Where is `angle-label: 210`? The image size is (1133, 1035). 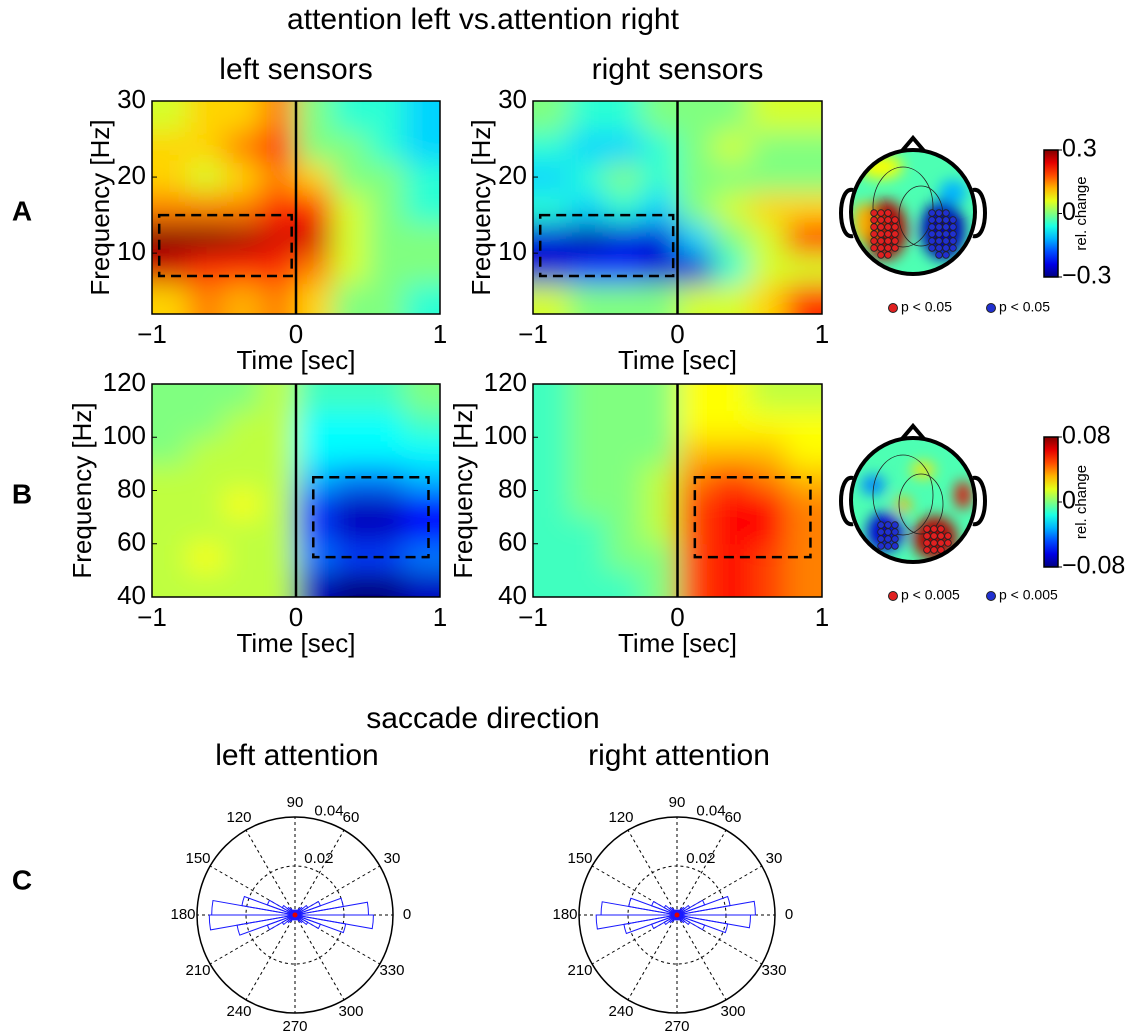 angle-label: 210 is located at coordinates (197, 970).